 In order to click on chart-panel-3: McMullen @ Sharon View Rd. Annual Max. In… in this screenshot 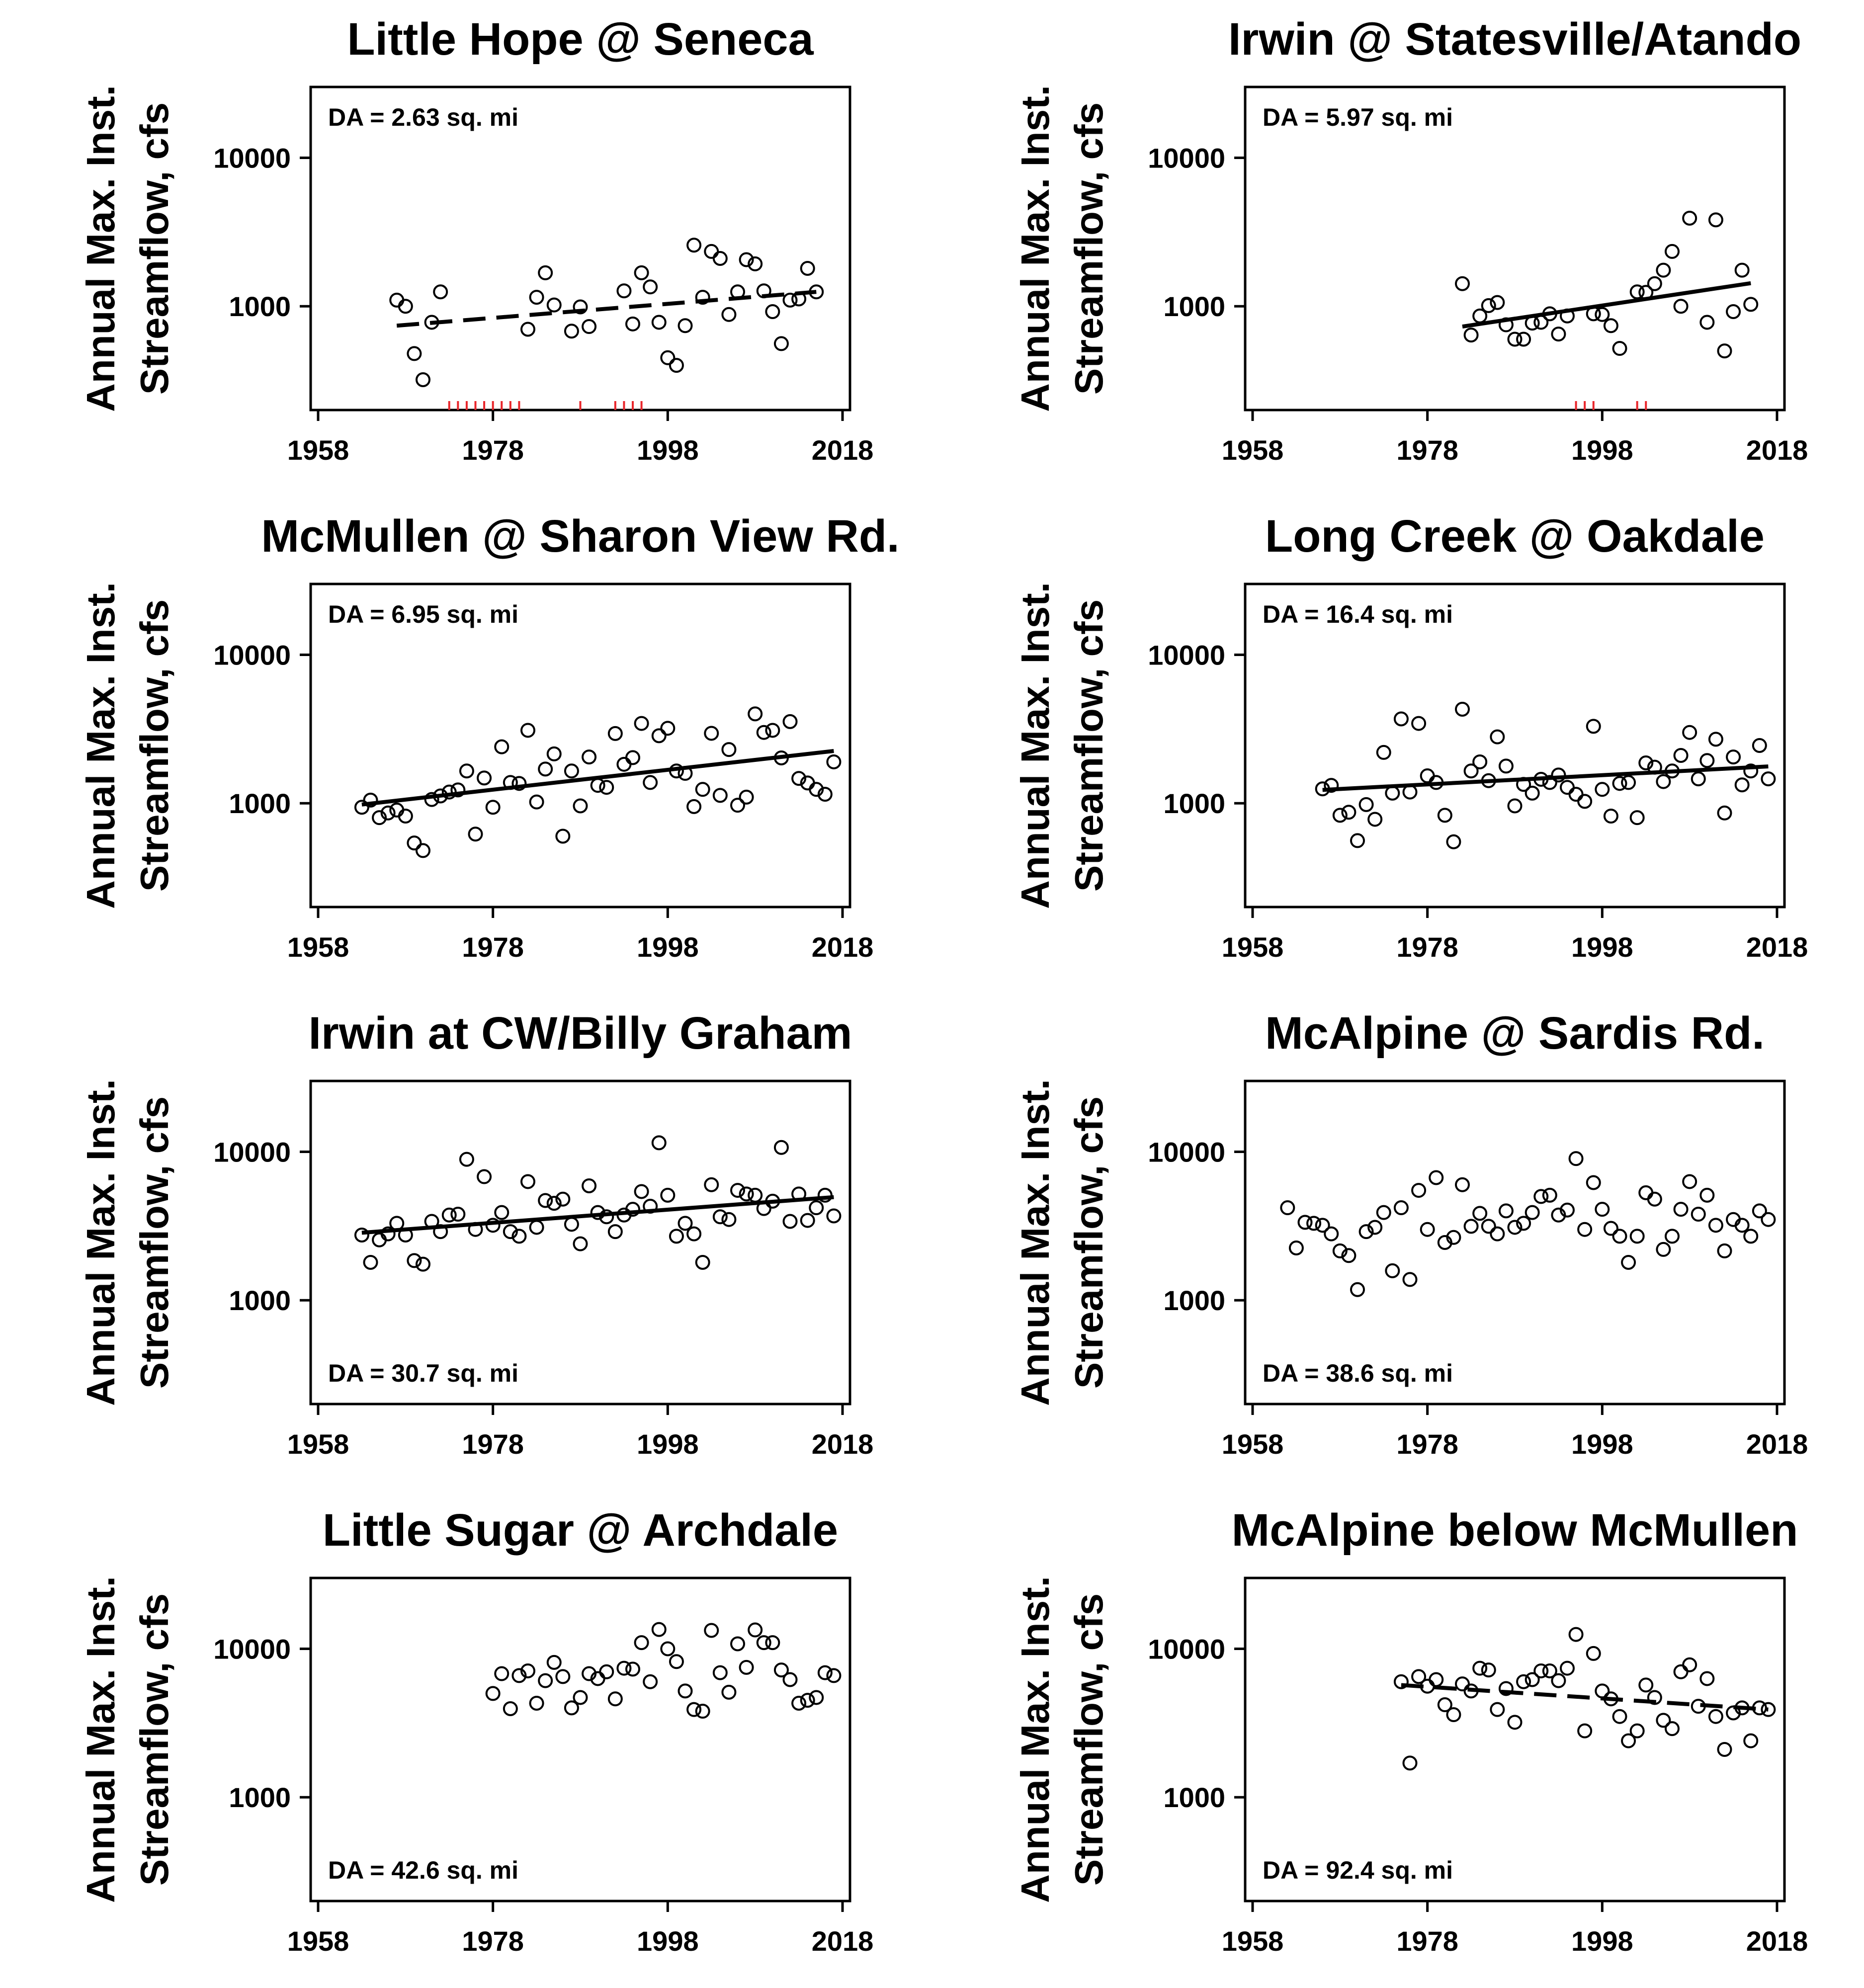, I will do `click(490, 737)`.